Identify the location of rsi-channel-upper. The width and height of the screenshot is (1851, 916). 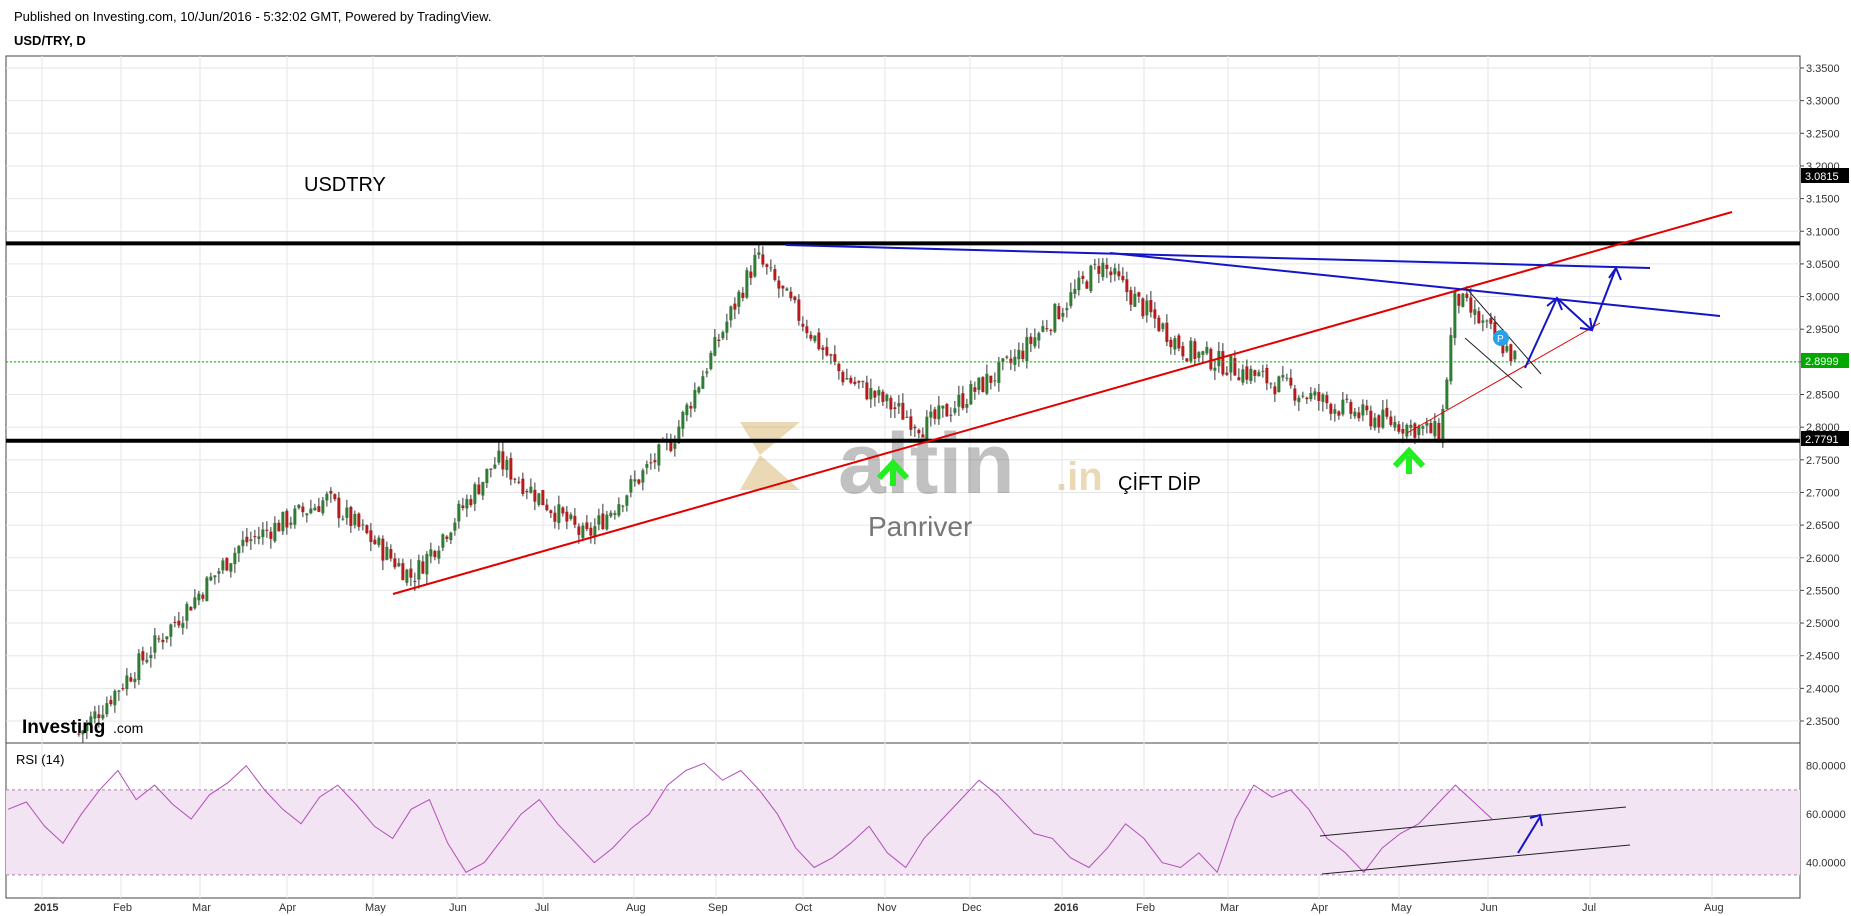
(1473, 821).